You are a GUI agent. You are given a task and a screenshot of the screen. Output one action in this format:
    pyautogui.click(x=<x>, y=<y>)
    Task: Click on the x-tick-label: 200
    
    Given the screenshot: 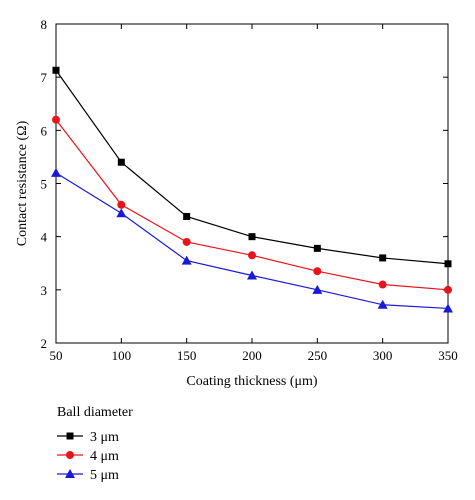 What is the action you would take?
    pyautogui.click(x=252, y=355)
    